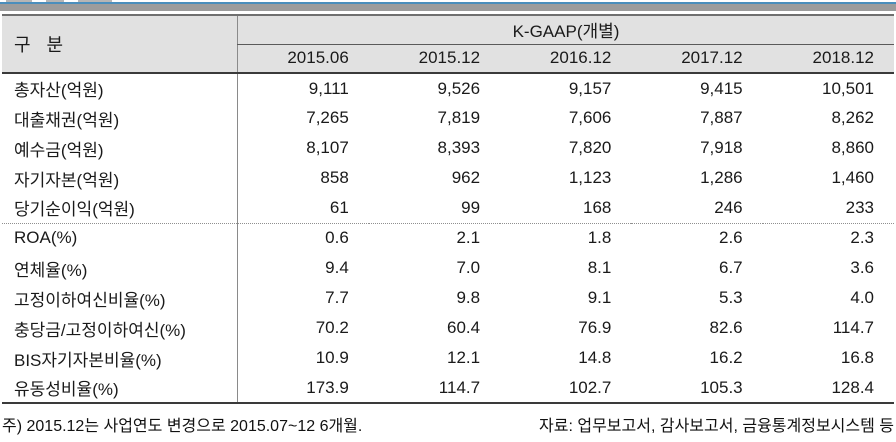 The image size is (896, 442). What do you see at coordinates (721, 177) in the screenshot?
I see `cell-value: 1,286` at bounding box center [721, 177].